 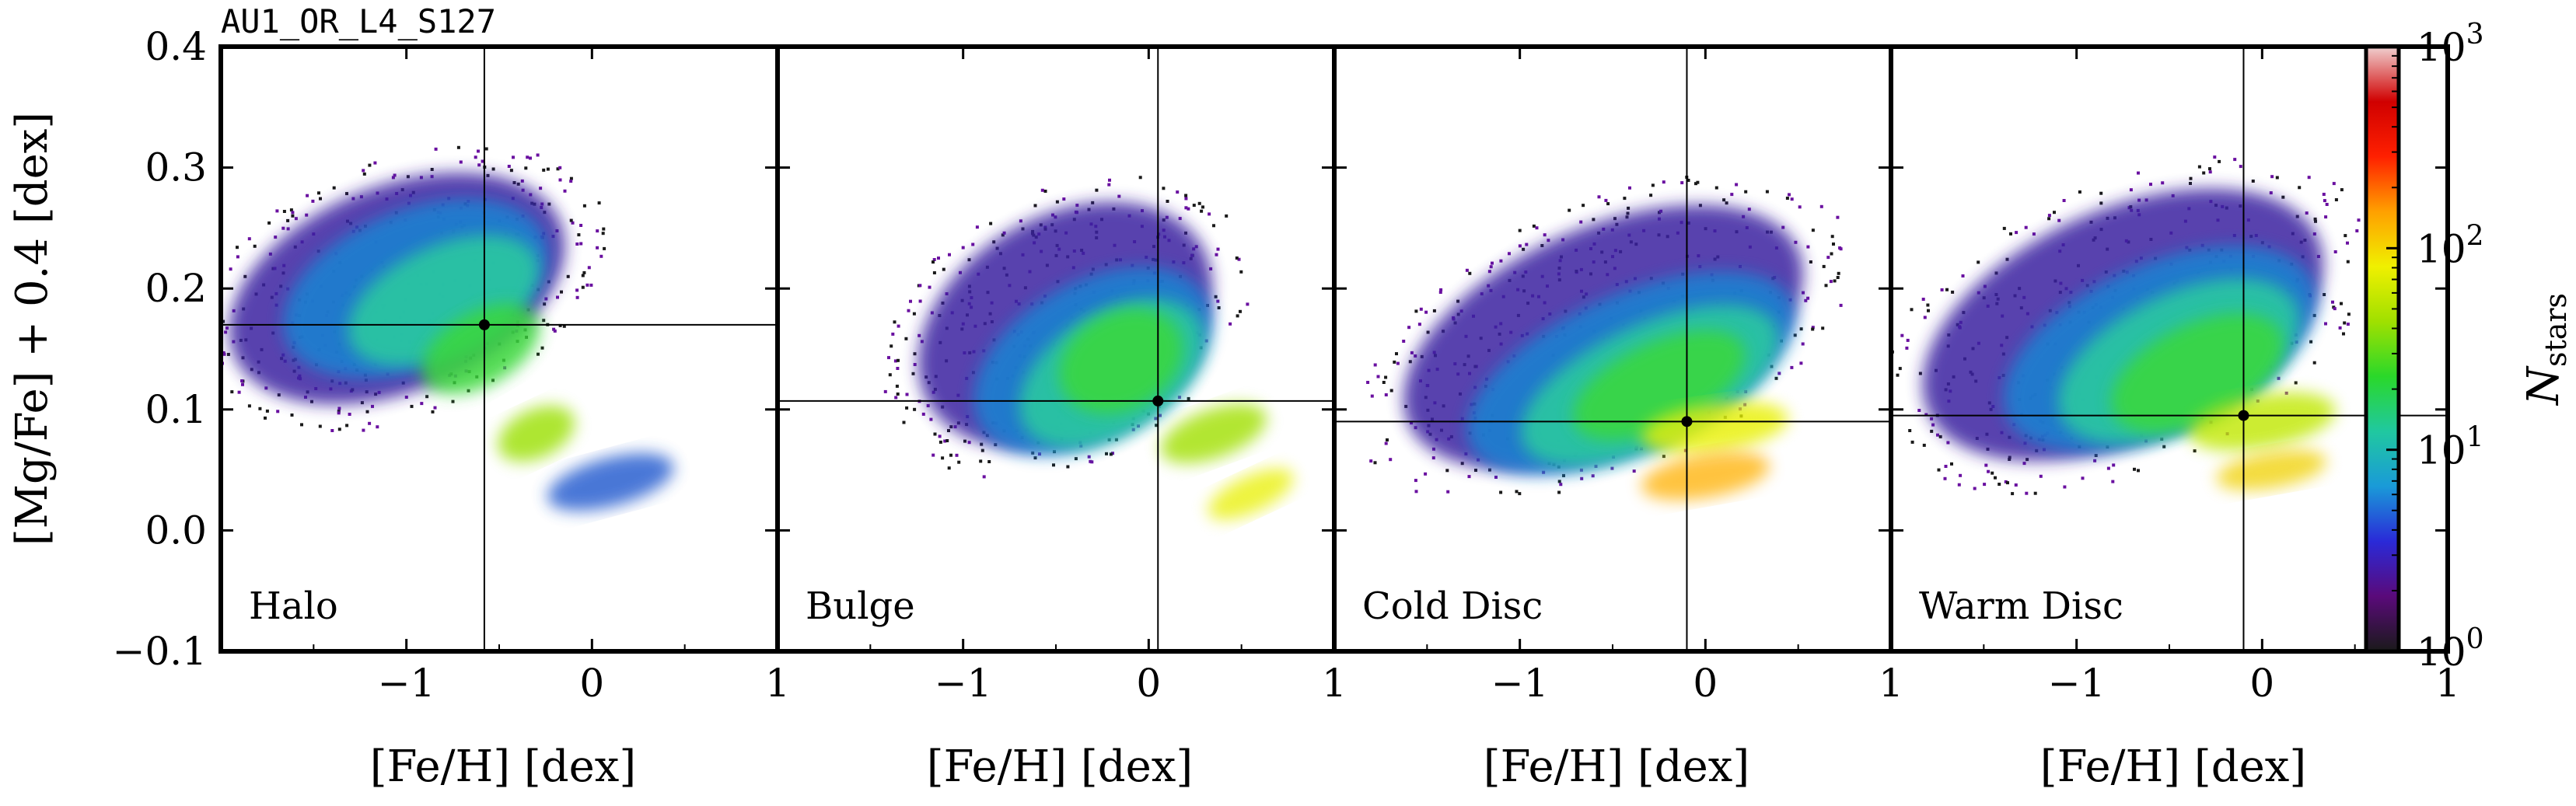 I want to click on density-map, so click(x=435, y=328).